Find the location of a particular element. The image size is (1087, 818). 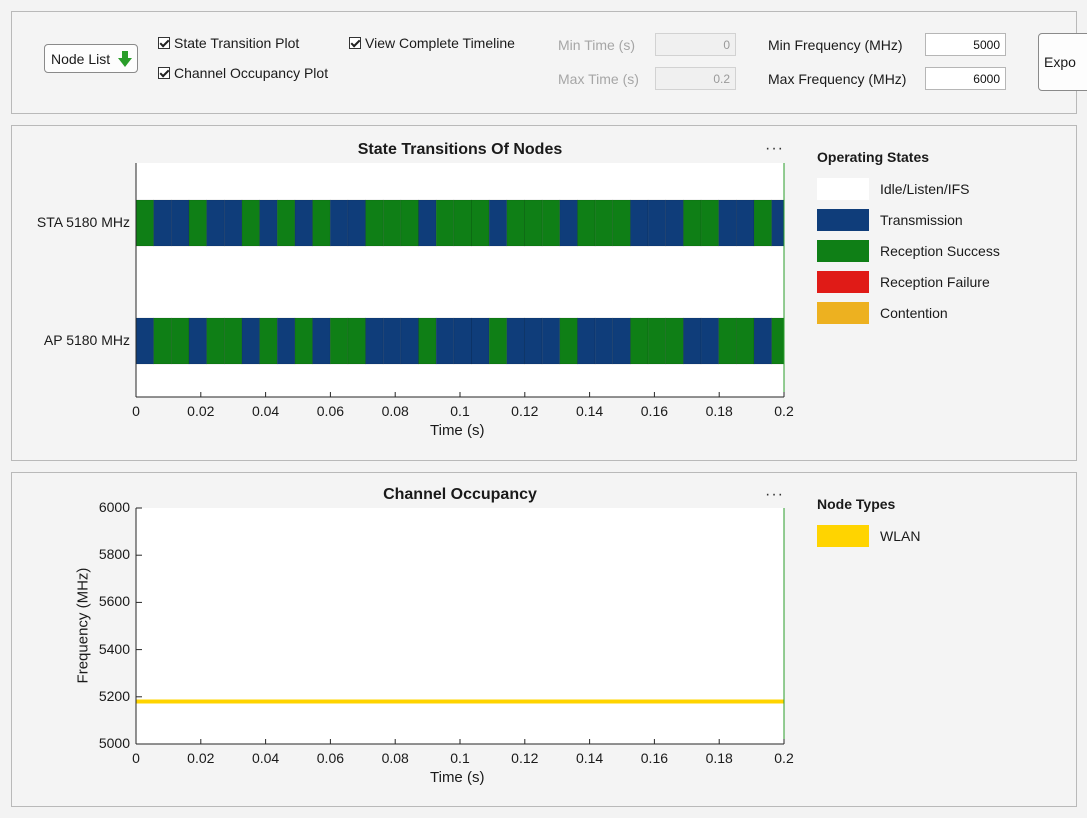

x-tick-label: 0.06 is located at coordinates (330, 758).